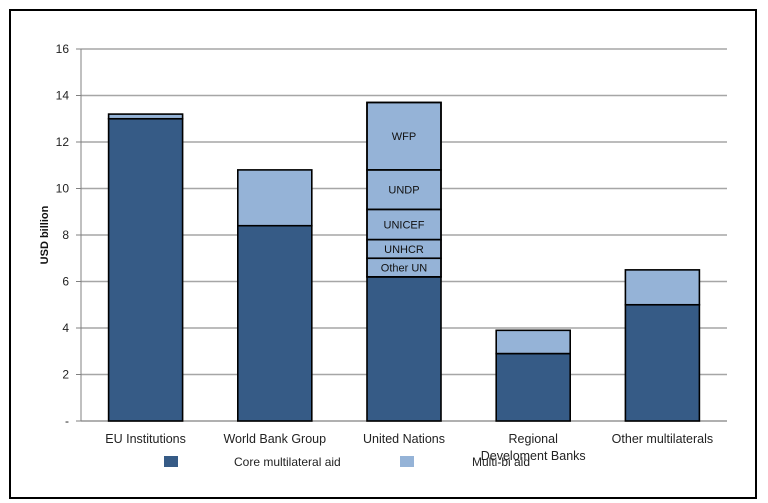 This screenshot has width=768, height=503. I want to click on x-category-label: Regional Develoment Banks, so click(533, 447).